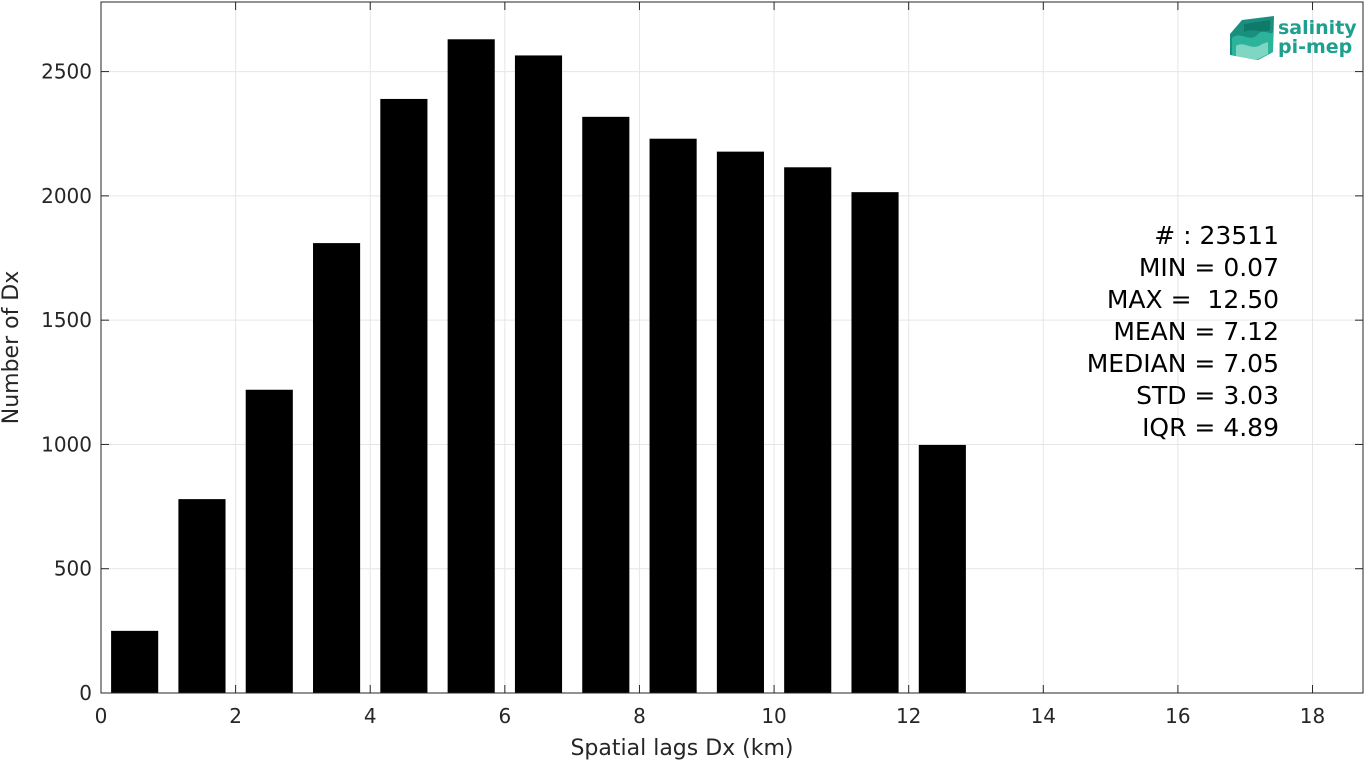  Describe the element at coordinates (370, 716) in the screenshot. I see `x-tick-label: 4` at that location.